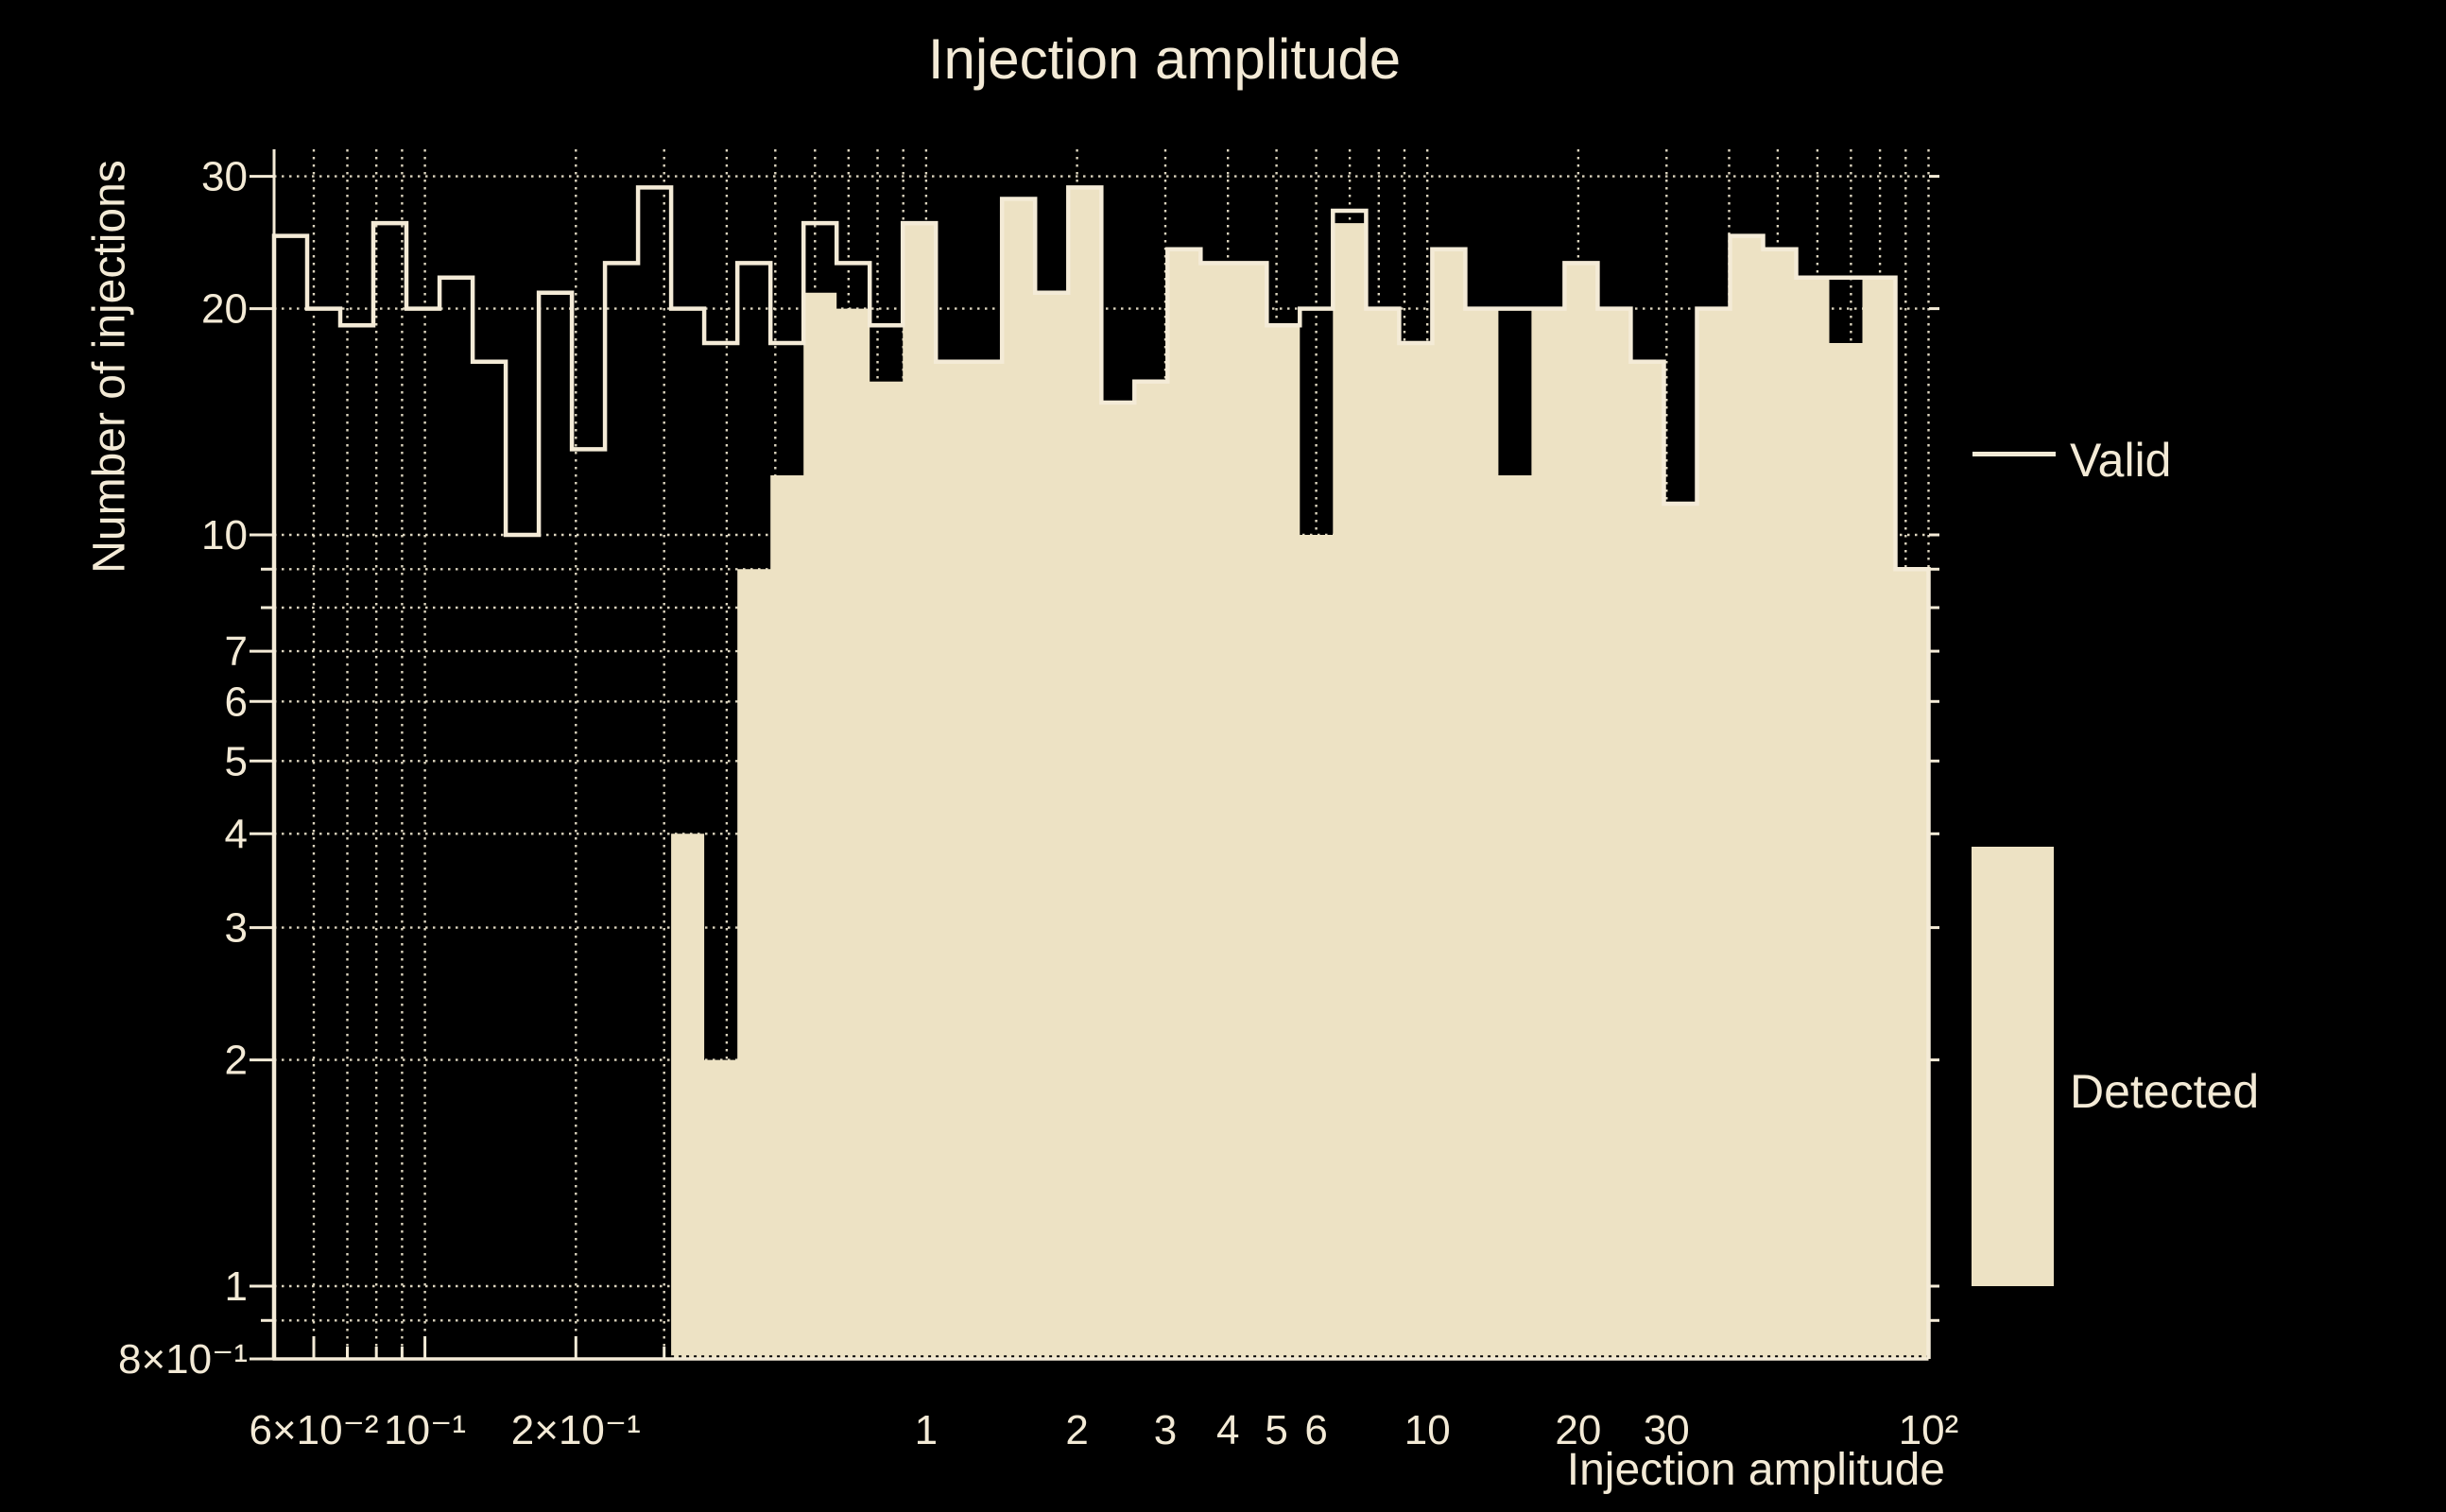  I want to click on y-tick-label: 3, so click(237, 928).